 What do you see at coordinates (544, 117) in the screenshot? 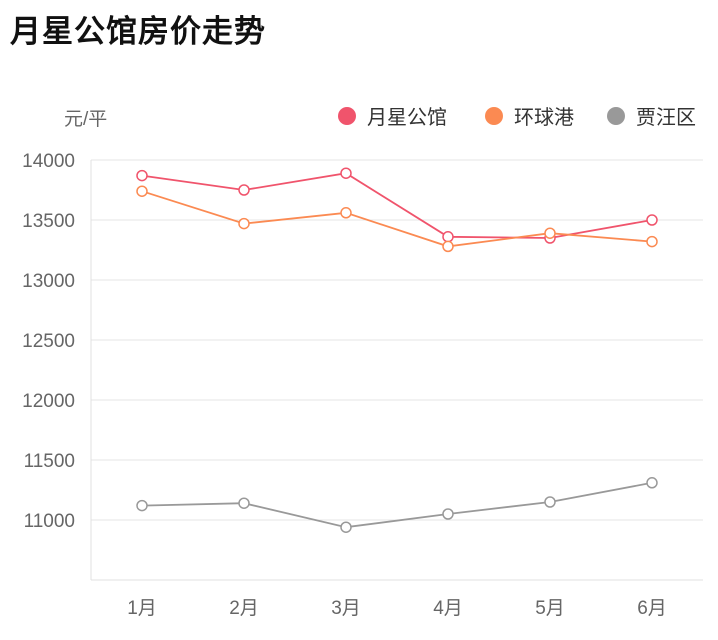
I see `legend-label: 环球港` at bounding box center [544, 117].